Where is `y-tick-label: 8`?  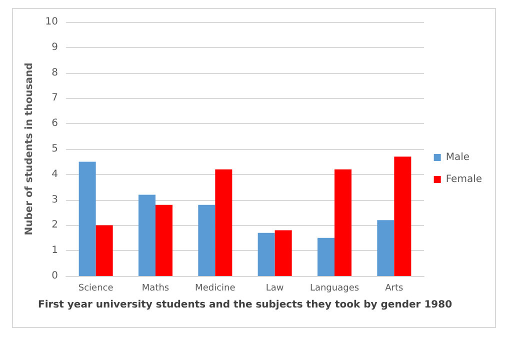
y-tick-label: 8 is located at coordinates (55, 72).